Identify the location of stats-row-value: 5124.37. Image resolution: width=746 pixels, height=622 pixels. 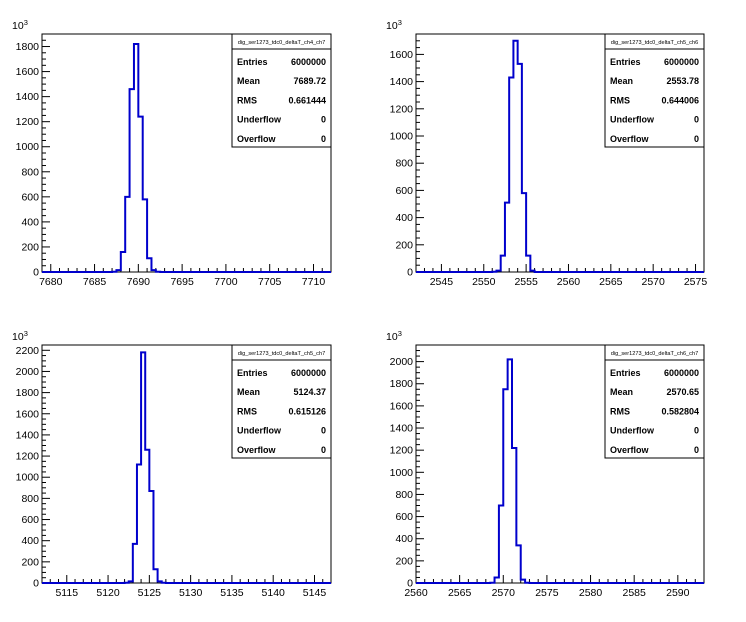
(309, 392).